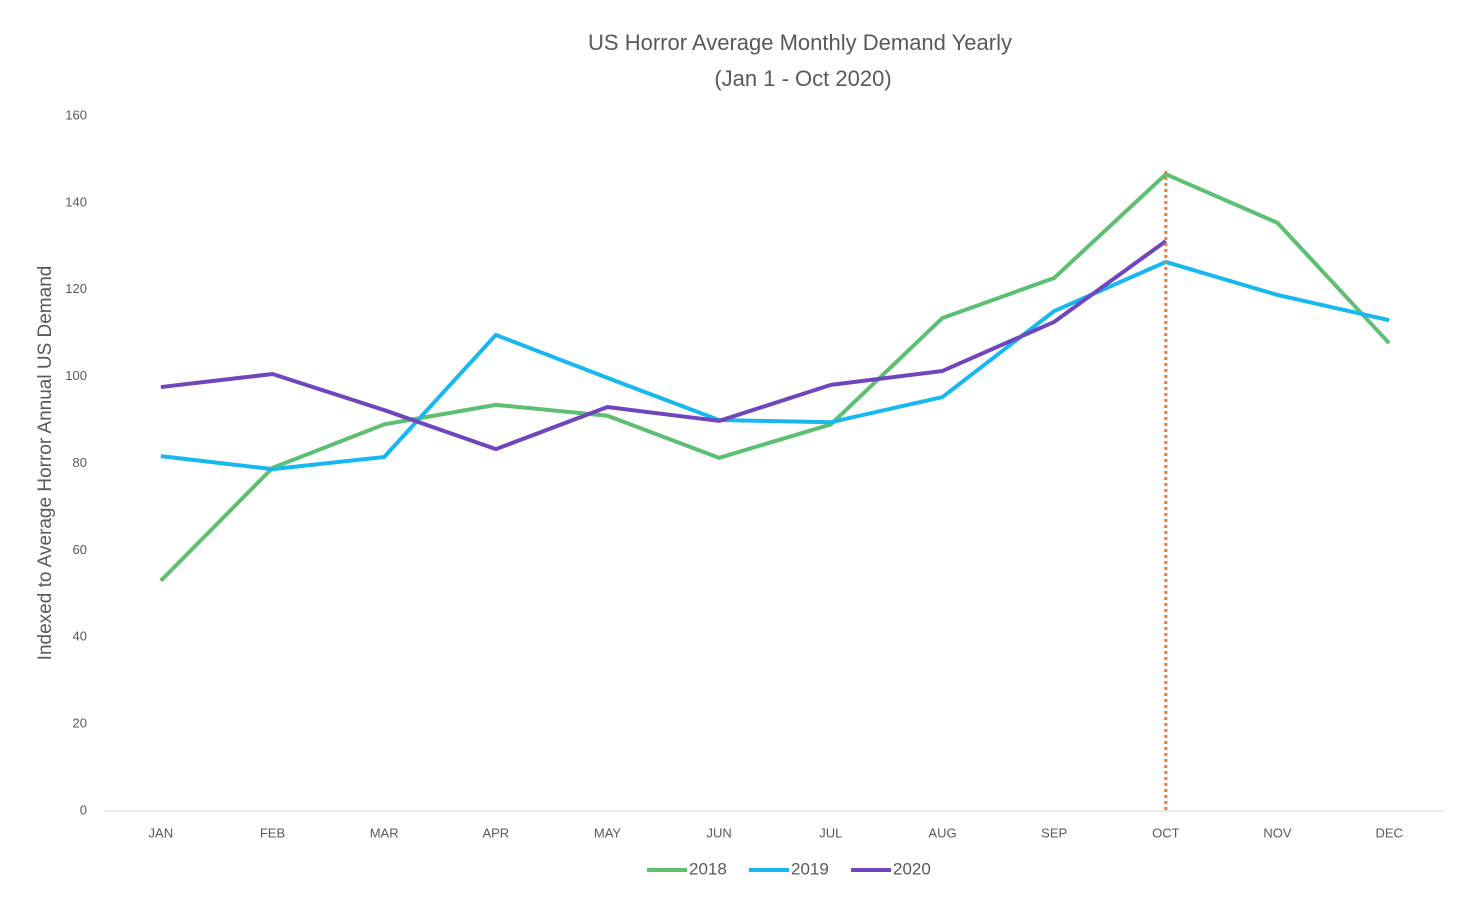 This screenshot has height=900, width=1468. I want to click on x-tick-label: MAR, so click(384, 832).